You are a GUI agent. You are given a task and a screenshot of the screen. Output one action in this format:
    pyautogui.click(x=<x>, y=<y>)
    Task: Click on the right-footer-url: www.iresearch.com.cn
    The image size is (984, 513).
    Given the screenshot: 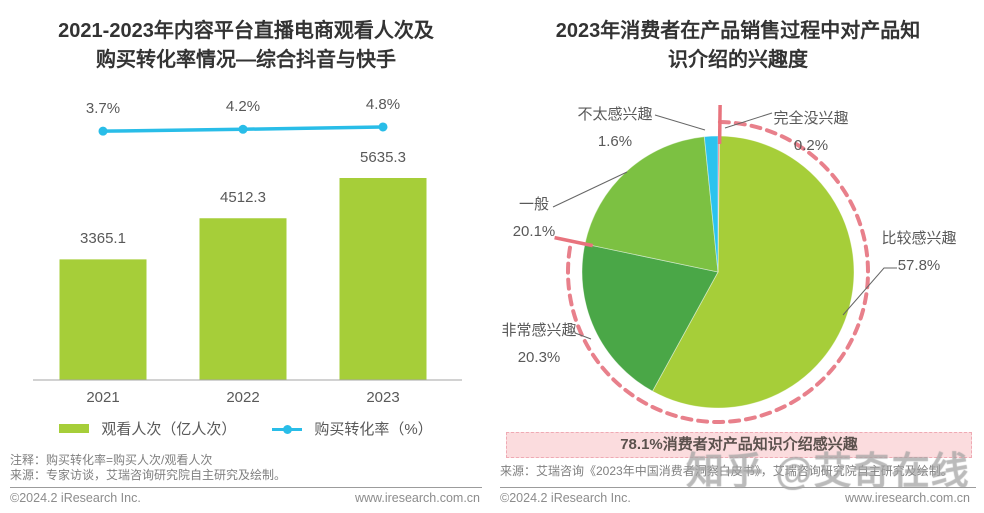 What is the action you would take?
    pyautogui.click(x=907, y=498)
    